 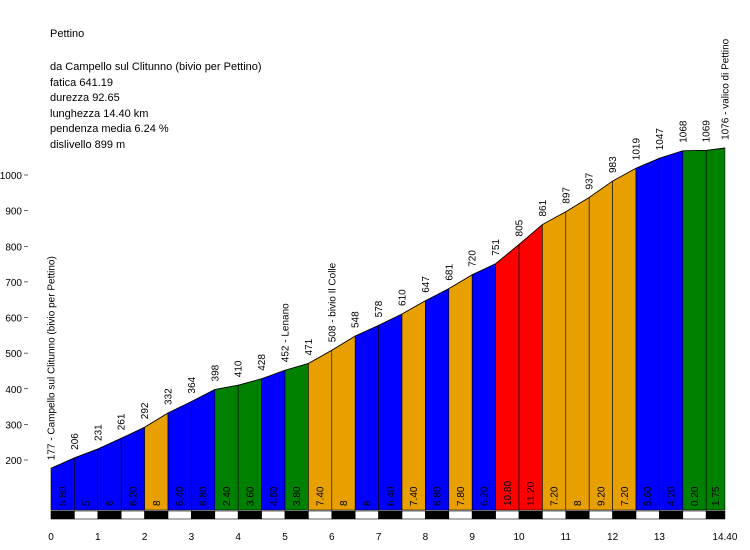 What do you see at coordinates (13, 283) in the screenshot?
I see `y-tick-label-700: 700` at bounding box center [13, 283].